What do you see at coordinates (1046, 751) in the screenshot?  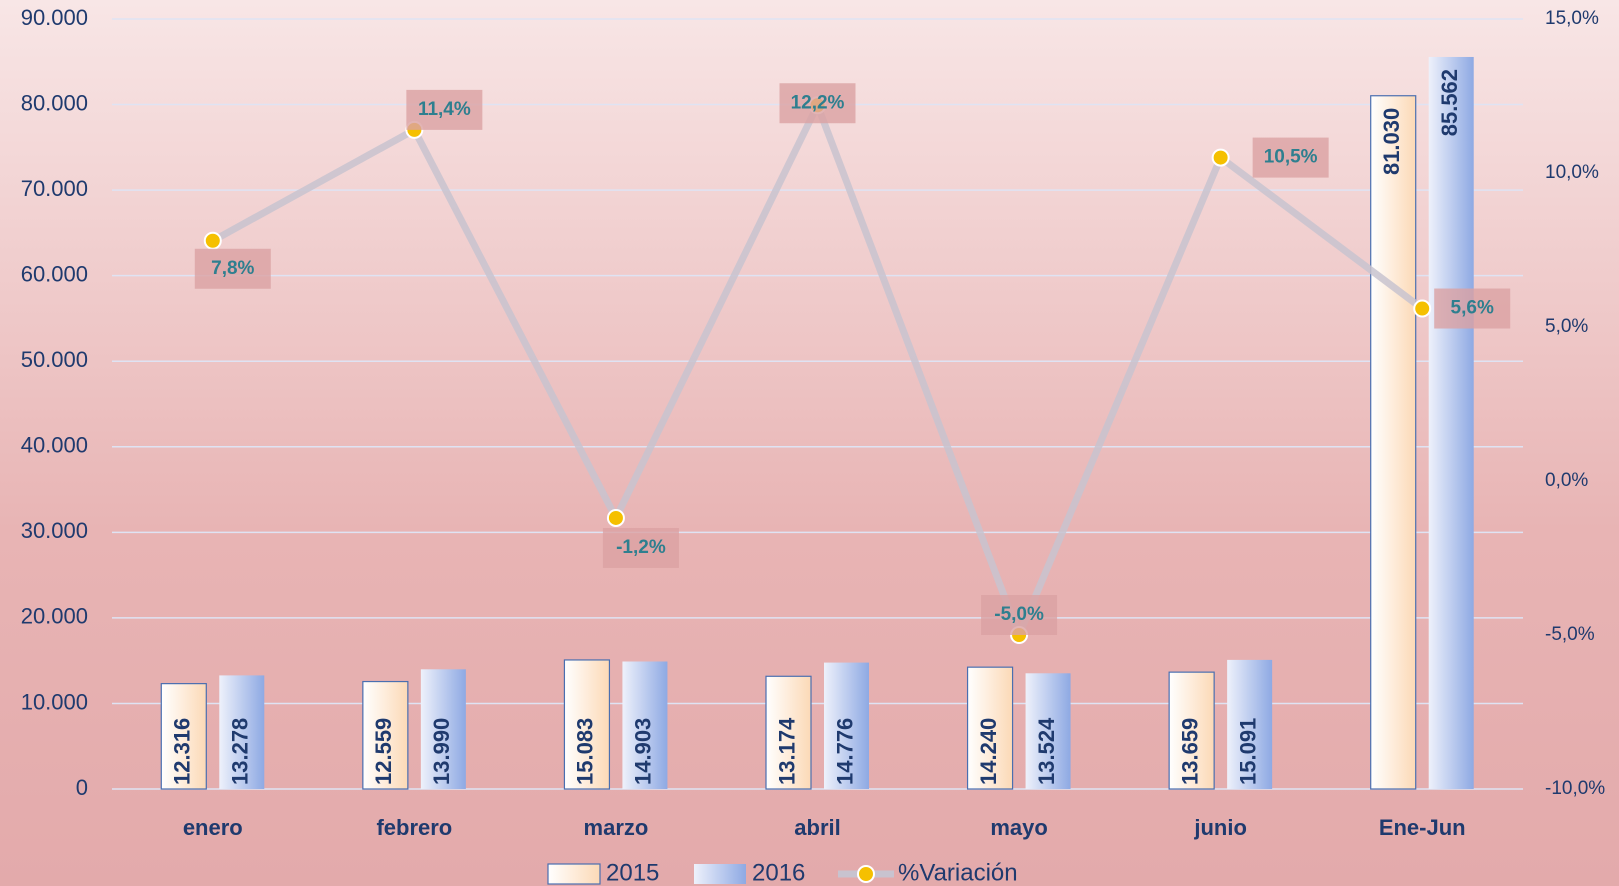 I see `bar-value-label: 13.524` at bounding box center [1046, 751].